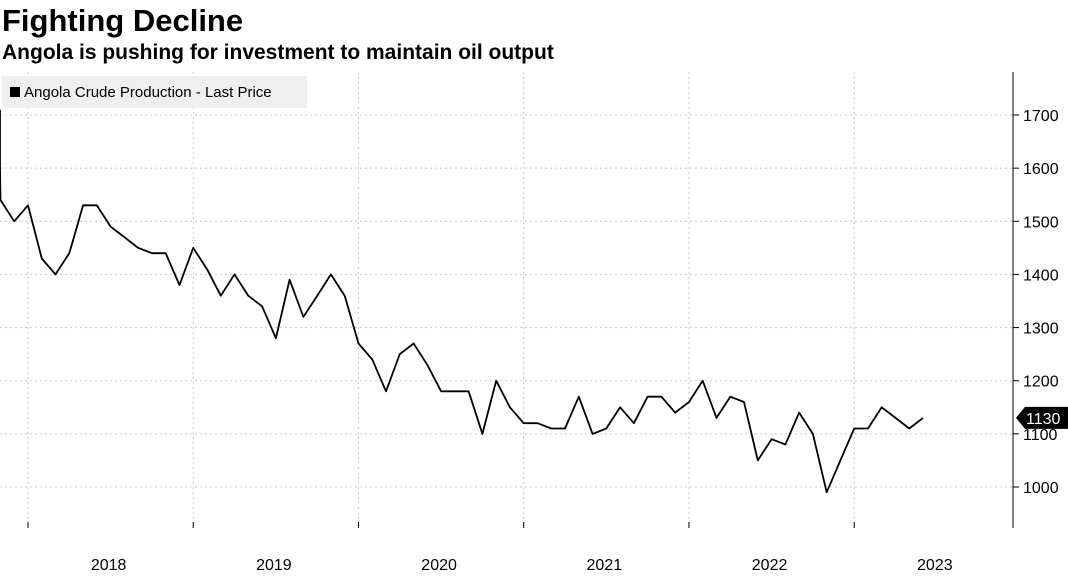 This screenshot has height=580, width=1068. Describe the element at coordinates (439, 565) in the screenshot. I see `x-tick-label: 2020` at that location.